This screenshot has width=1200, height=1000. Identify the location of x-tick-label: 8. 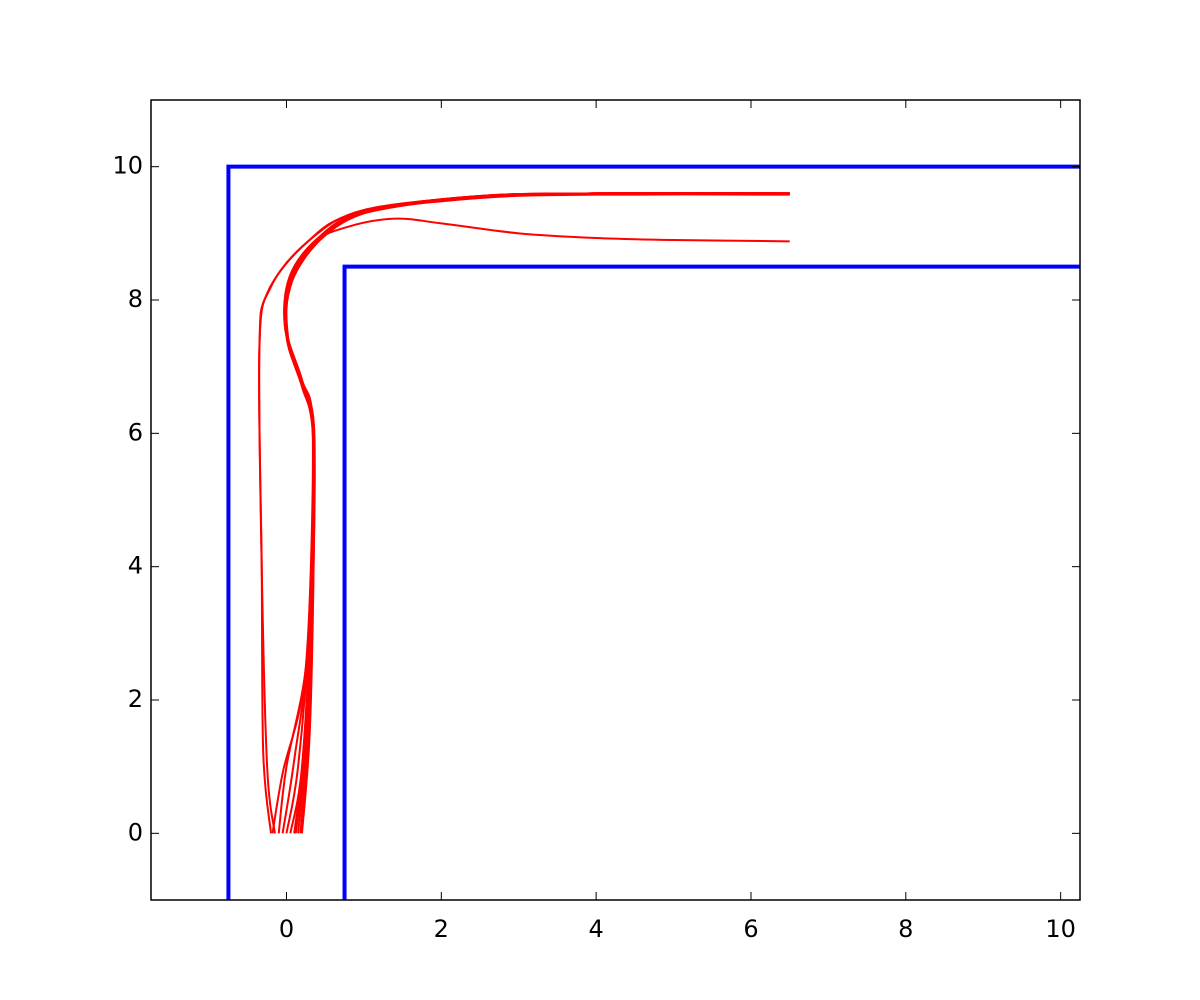
(905, 929).